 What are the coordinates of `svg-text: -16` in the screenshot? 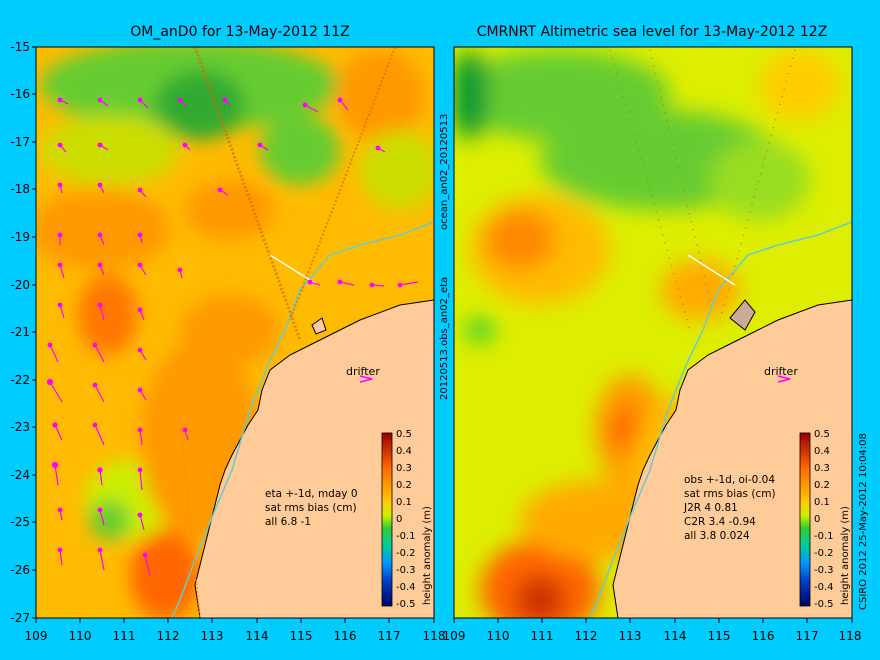 It's located at (20, 94).